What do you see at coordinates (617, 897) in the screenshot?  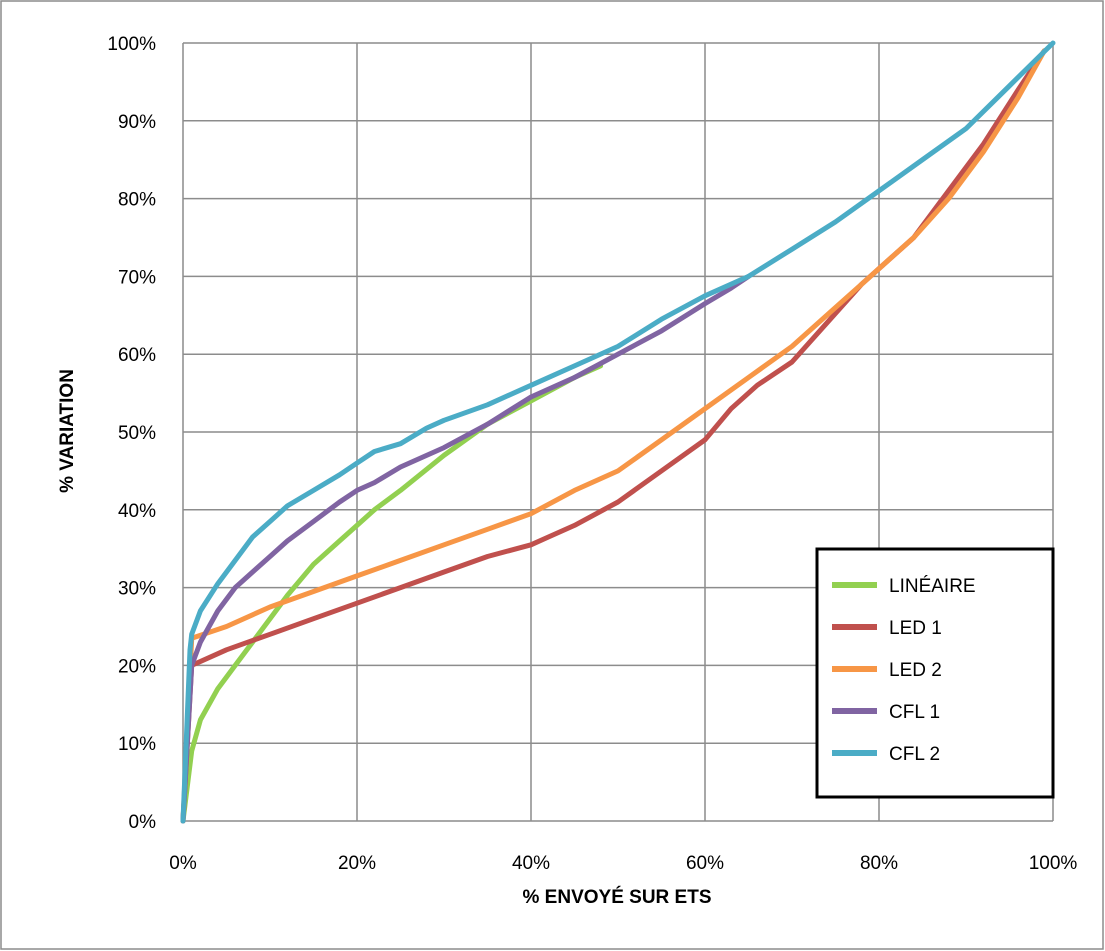 I see `x-axis-title: % ENVOYÉ SUR ETS` at bounding box center [617, 897].